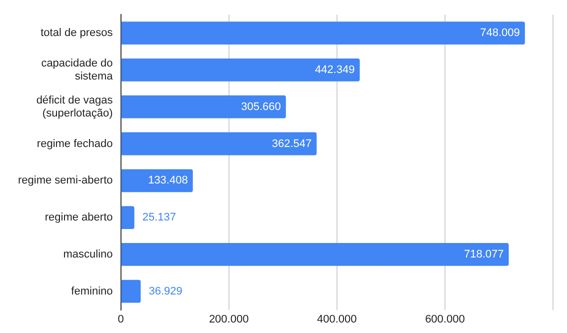 Image resolution: width=567 pixels, height=333 pixels. Describe the element at coordinates (75, 107) in the screenshot. I see `y-tick-label: déficit de vagas (superlotação)` at that location.